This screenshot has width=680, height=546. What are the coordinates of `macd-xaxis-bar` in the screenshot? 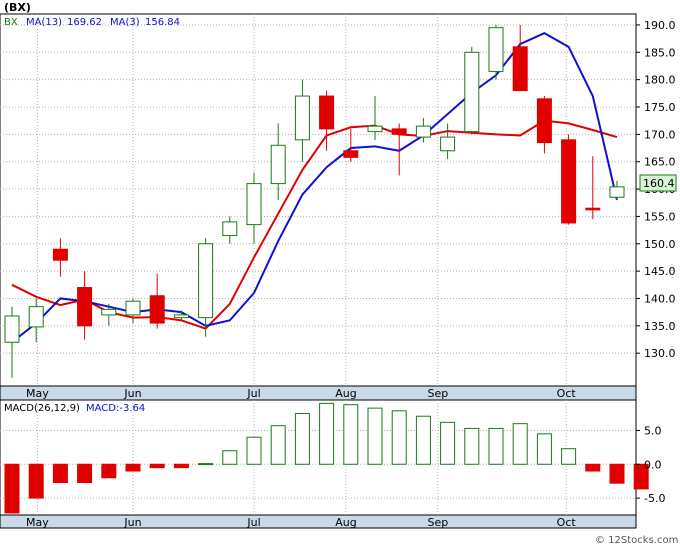 It's located at (318, 521).